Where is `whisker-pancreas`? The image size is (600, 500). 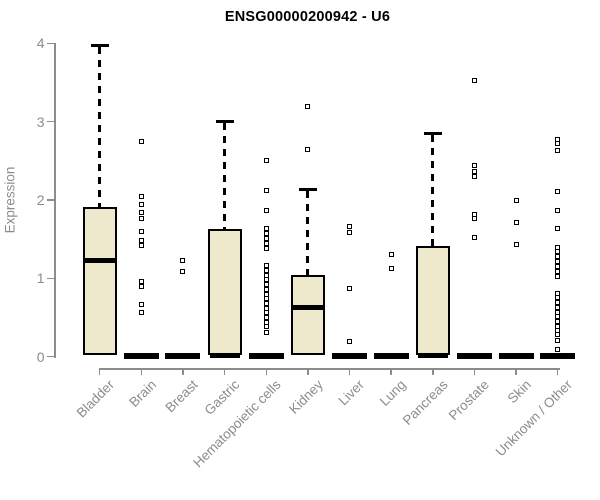
whisker-pancreas is located at coordinates (433, 190).